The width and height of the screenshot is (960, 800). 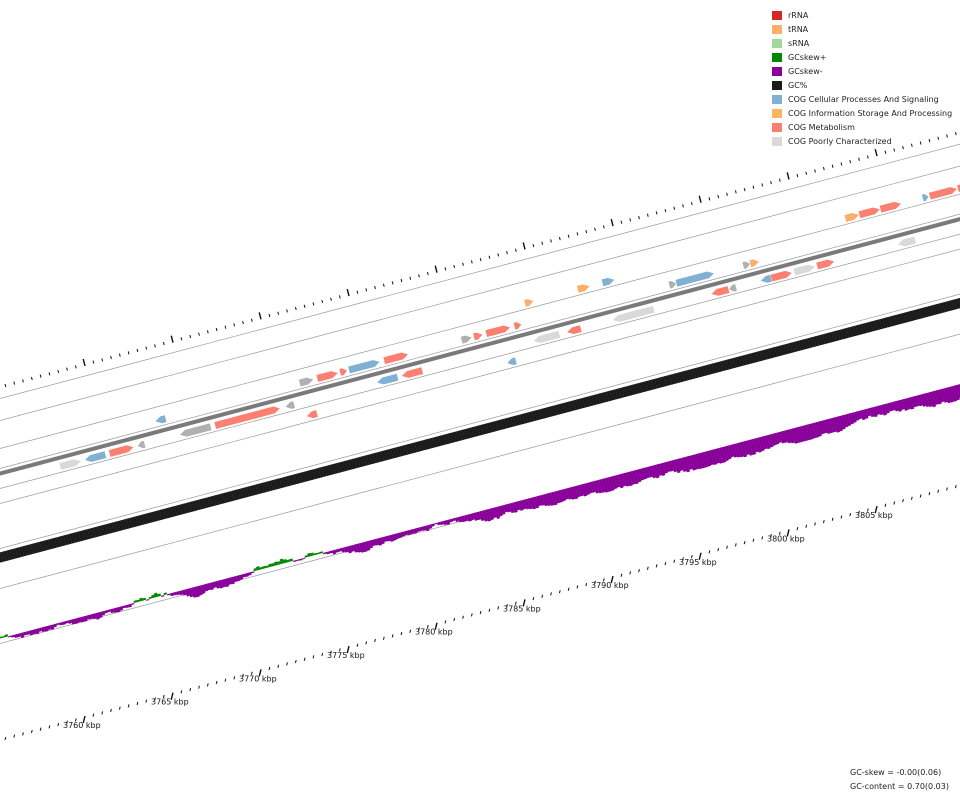 I want to click on legend-item: COG Poorly Characterized, so click(x=862, y=141).